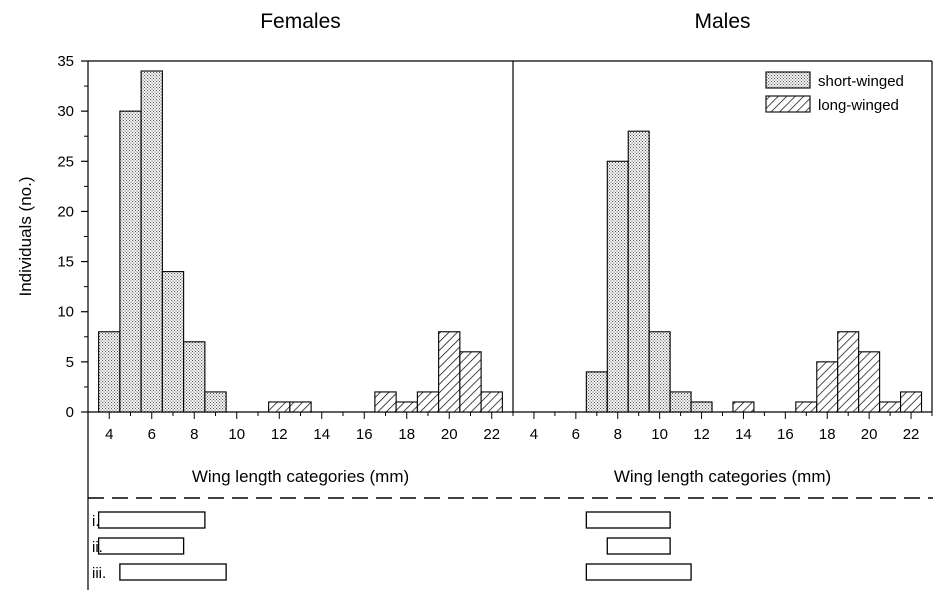 Image resolution: width=933 pixels, height=590 pixels. I want to click on range-row-label: i., so click(96, 521).